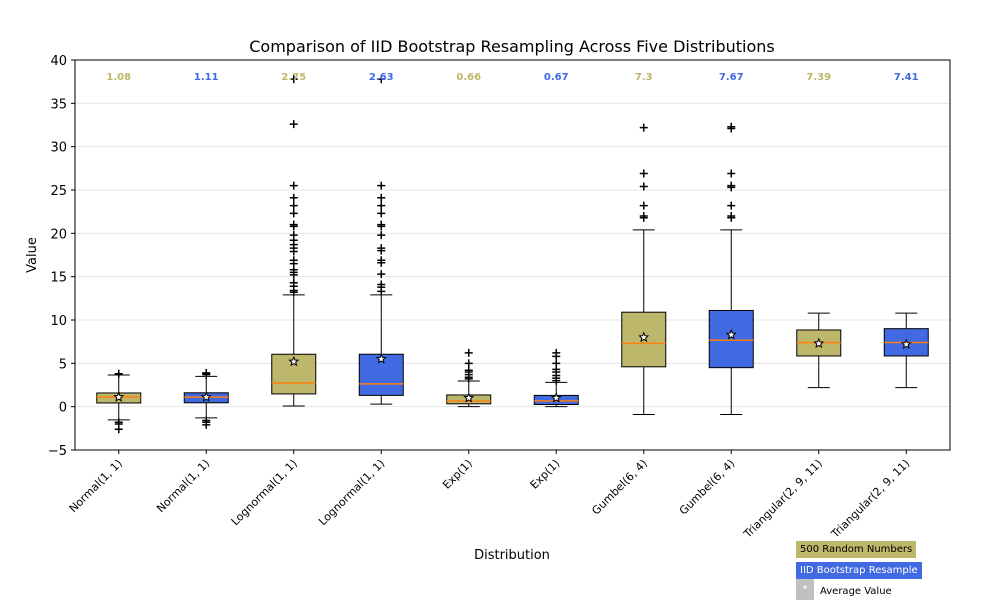 The width and height of the screenshot is (1000, 600). Describe the element at coordinates (58, 321) in the screenshot. I see `y-tick-label: 10` at that location.